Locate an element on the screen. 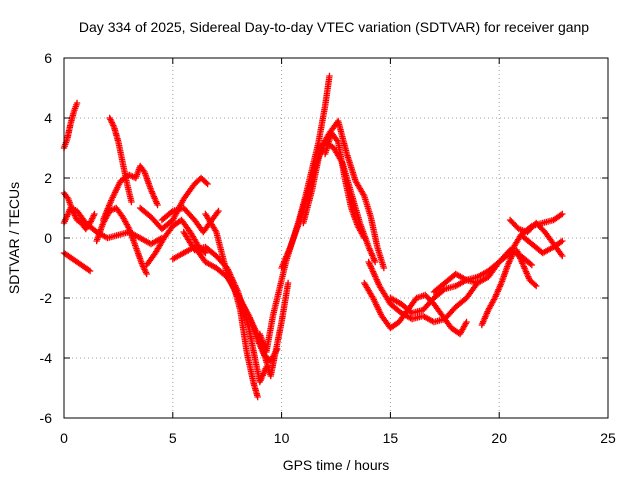 The image size is (640, 480). x-tick-label: 0 is located at coordinates (64, 438).